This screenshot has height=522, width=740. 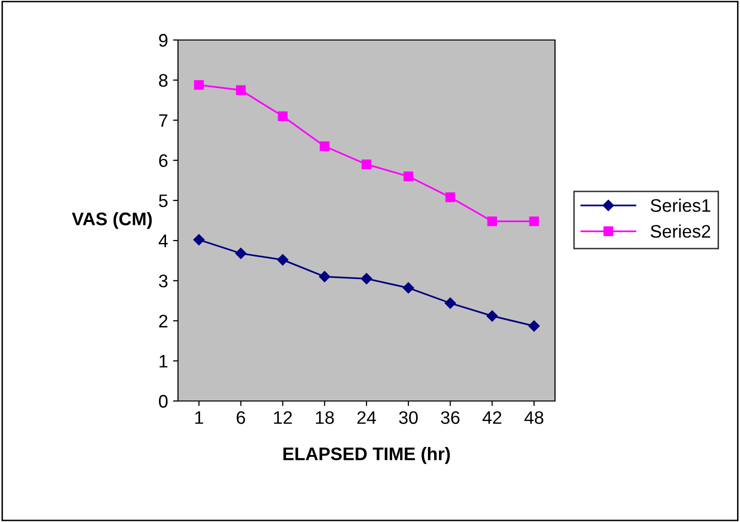 I want to click on y-tick-label: 3, so click(x=163, y=281).